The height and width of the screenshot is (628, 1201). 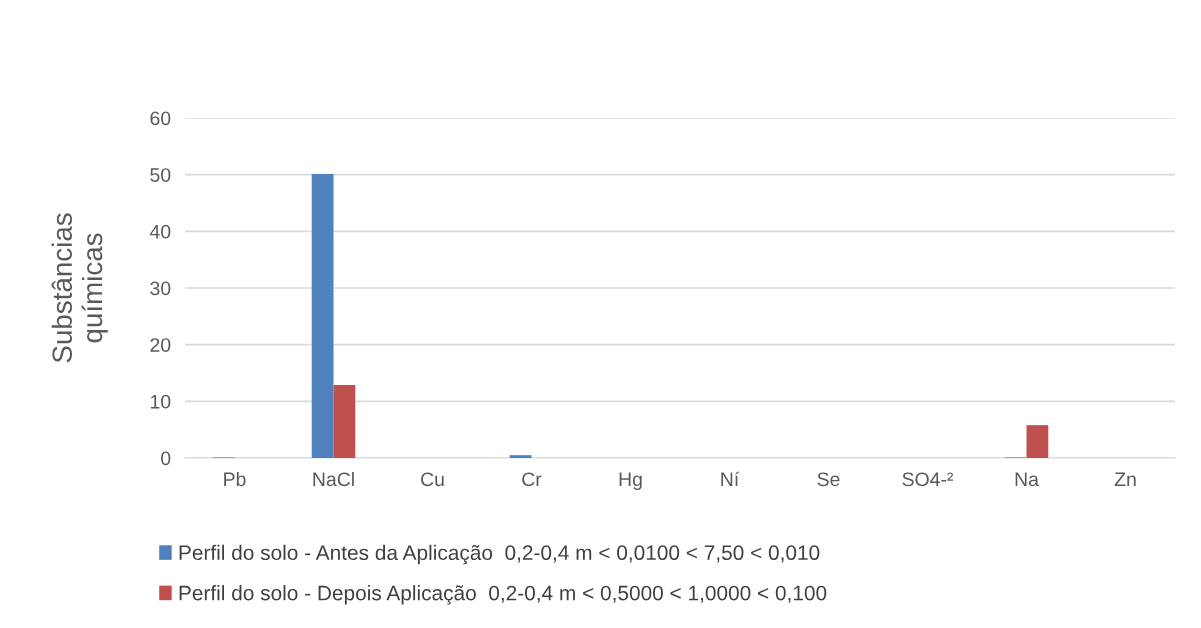 I want to click on x-tick-label: Cu, so click(x=432, y=479).